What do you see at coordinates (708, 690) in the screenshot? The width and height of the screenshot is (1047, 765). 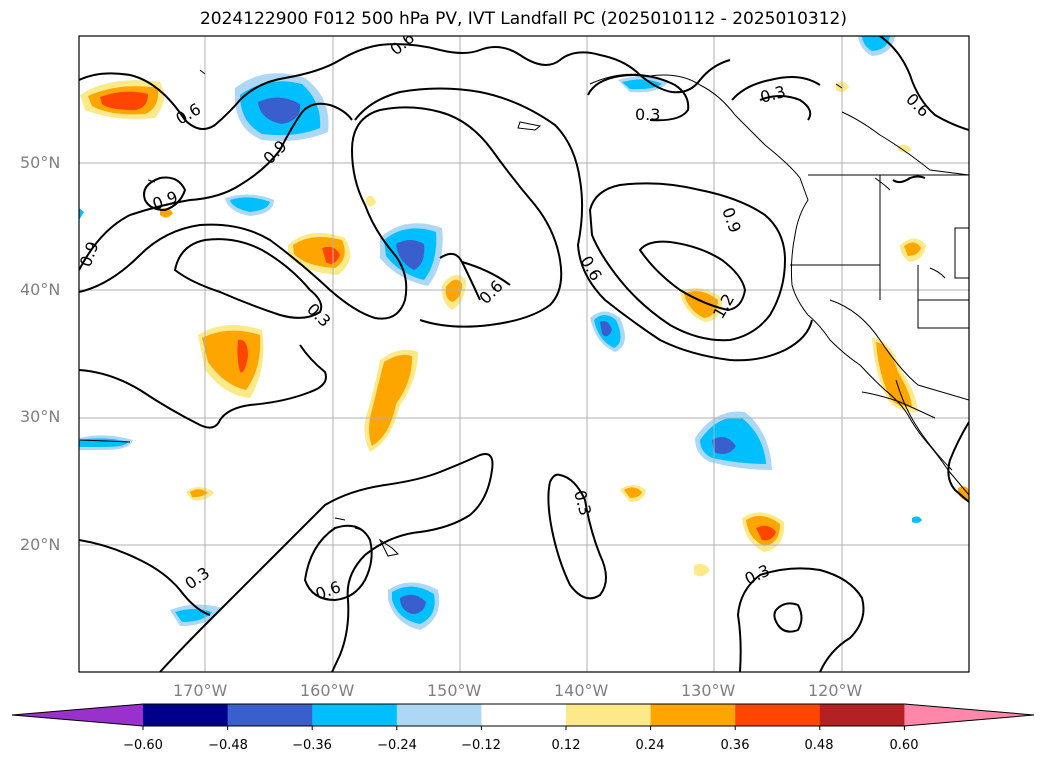 I see `lon-label: 130°W` at bounding box center [708, 690].